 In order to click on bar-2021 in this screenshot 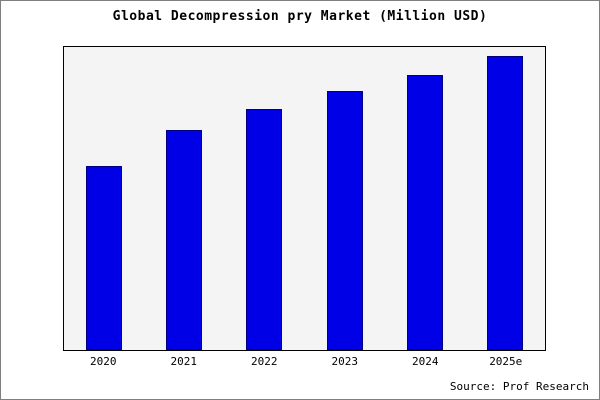, I will do `click(184, 239)`.